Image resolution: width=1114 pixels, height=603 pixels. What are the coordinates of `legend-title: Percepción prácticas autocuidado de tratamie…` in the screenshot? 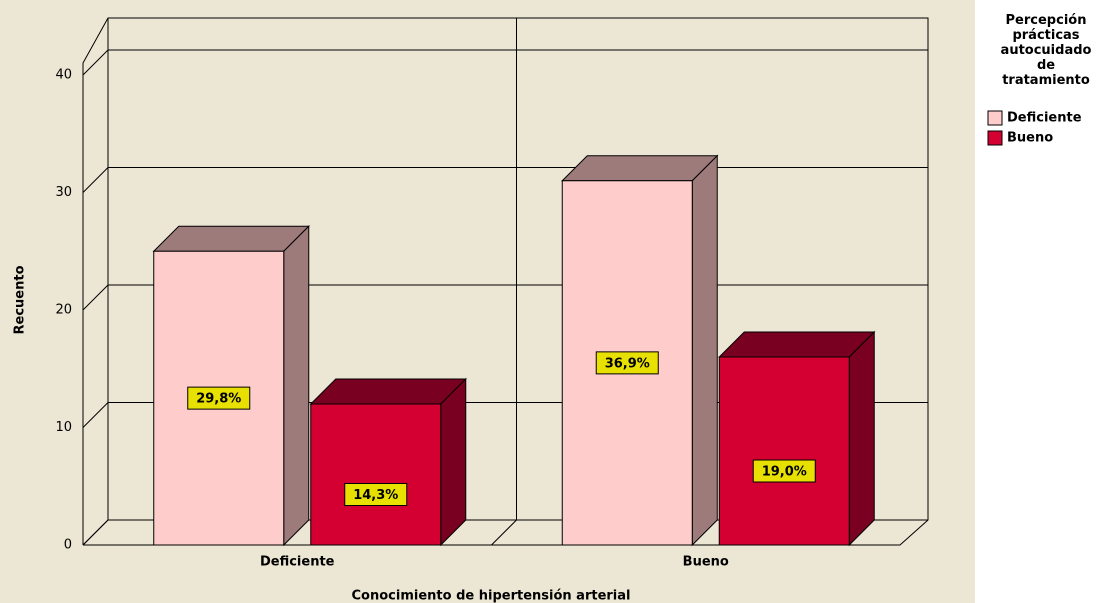 It's located at (1046, 50).